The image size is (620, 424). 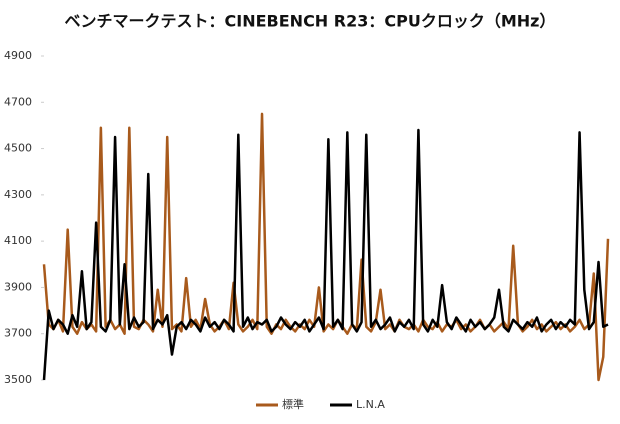 What do you see at coordinates (18, 333) in the screenshot?
I see `y-tick-label: 3700` at bounding box center [18, 333].